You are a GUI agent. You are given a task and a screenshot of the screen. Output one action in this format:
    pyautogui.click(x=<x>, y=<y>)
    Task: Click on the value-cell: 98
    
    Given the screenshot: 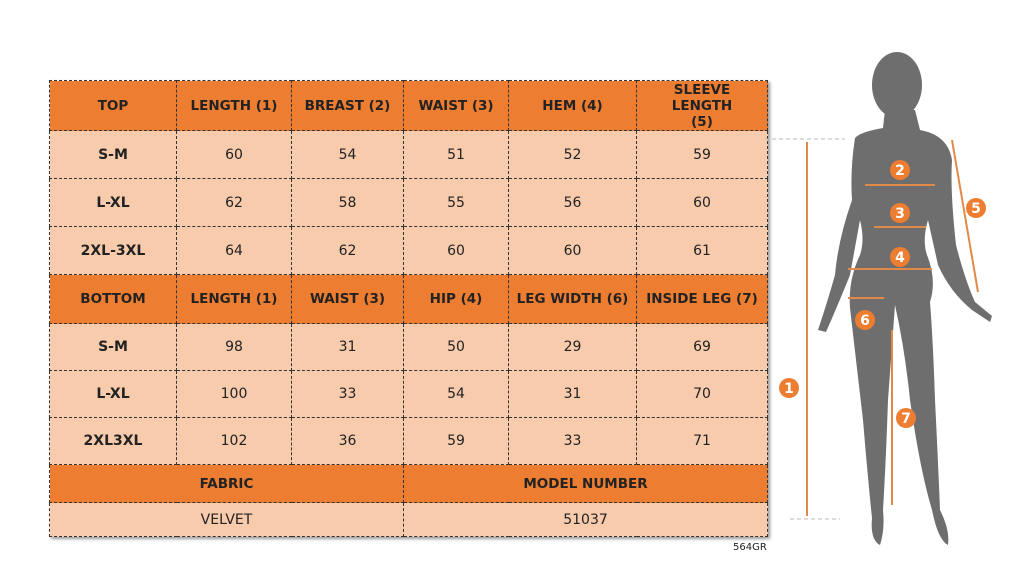 What is the action you would take?
    pyautogui.click(x=234, y=347)
    